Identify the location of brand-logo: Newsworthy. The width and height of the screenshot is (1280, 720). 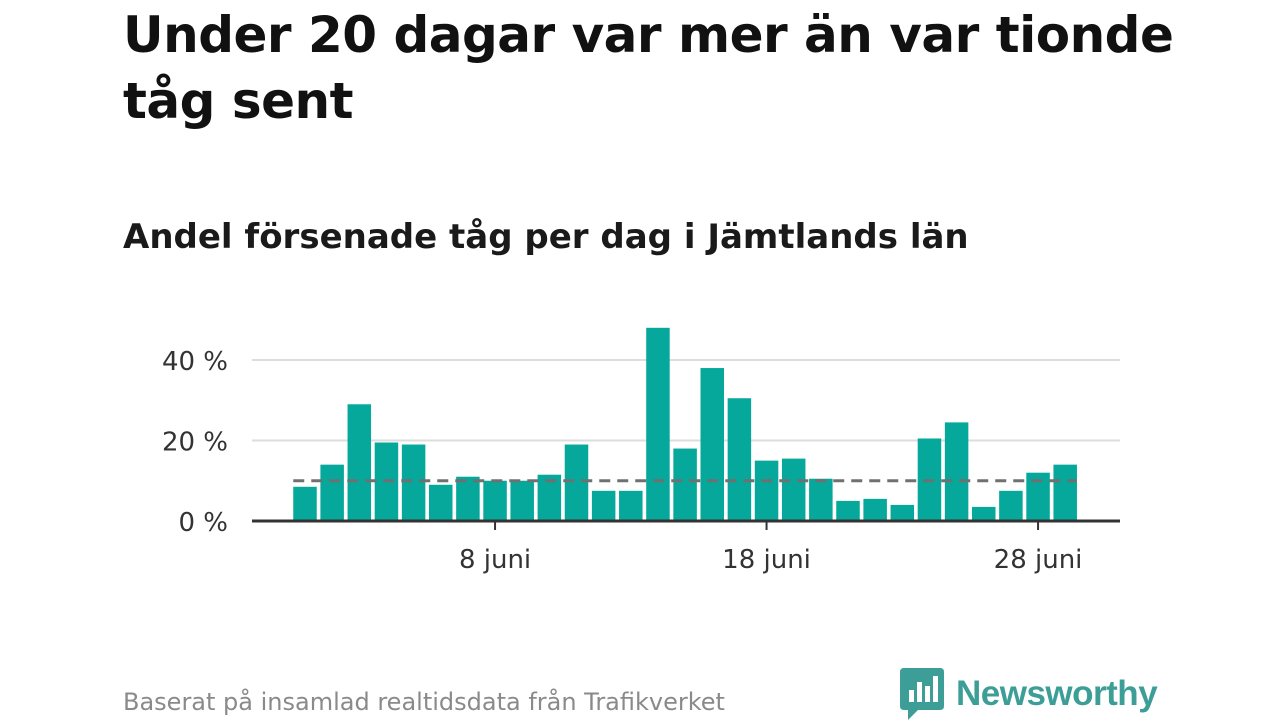
(1029, 694).